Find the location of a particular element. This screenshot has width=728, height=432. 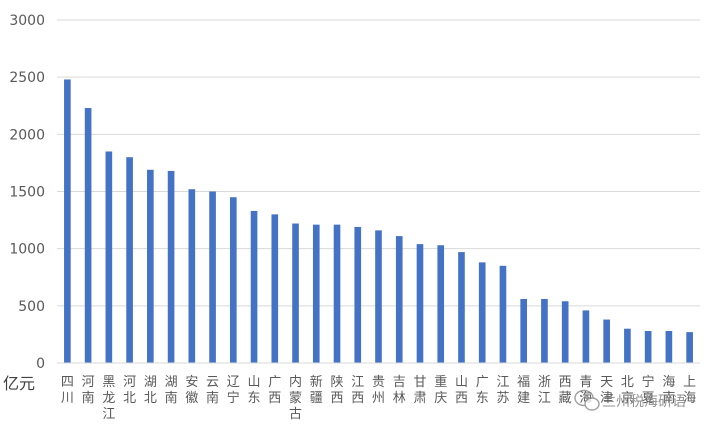

bar-新疆 is located at coordinates (316, 293).